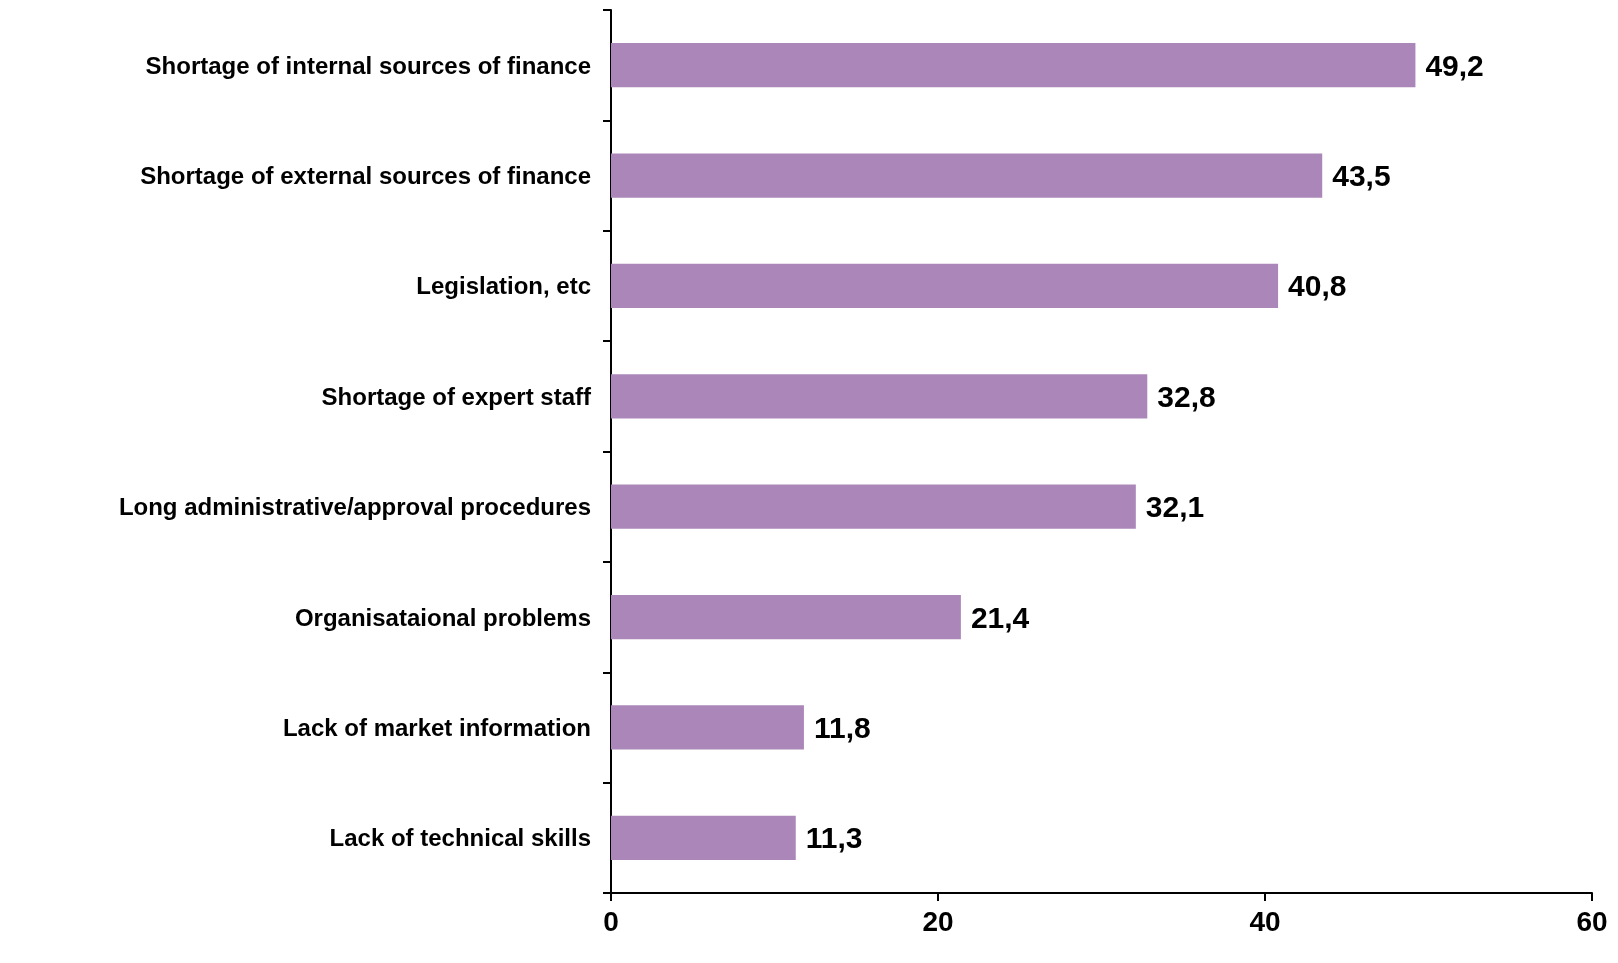 This screenshot has width=1618, height=963. What do you see at coordinates (1186, 396) in the screenshot?
I see `data-label: 32,8` at bounding box center [1186, 396].